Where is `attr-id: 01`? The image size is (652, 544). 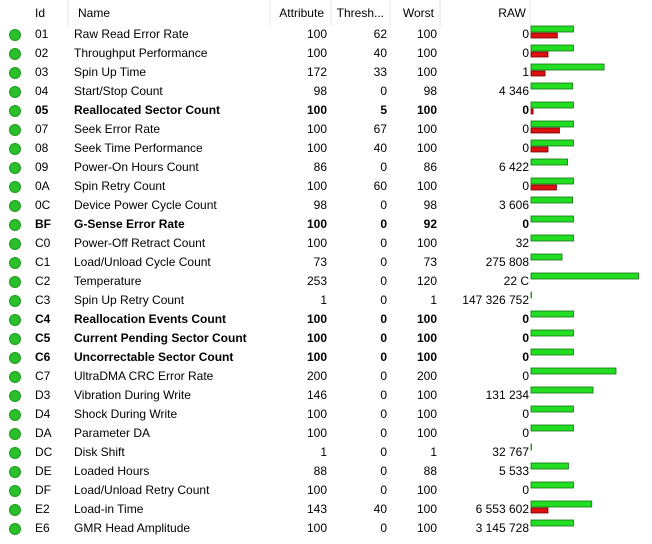
attr-id: 01 is located at coordinates (42, 34).